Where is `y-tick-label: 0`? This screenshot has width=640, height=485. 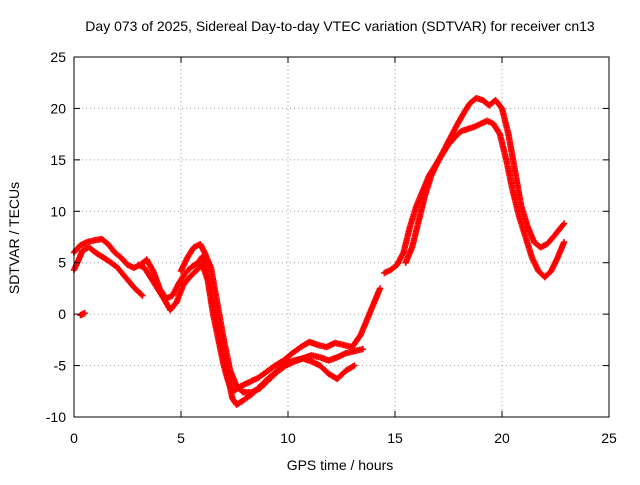 y-tick-label: 0 is located at coordinates (62, 314).